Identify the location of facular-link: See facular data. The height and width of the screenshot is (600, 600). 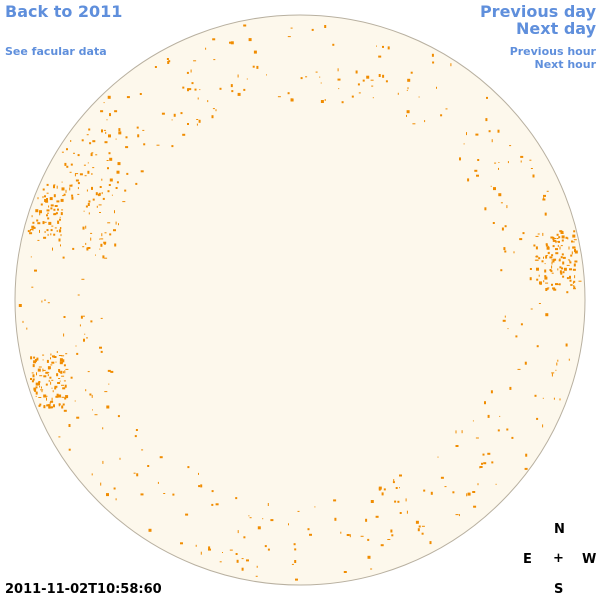
(56, 51).